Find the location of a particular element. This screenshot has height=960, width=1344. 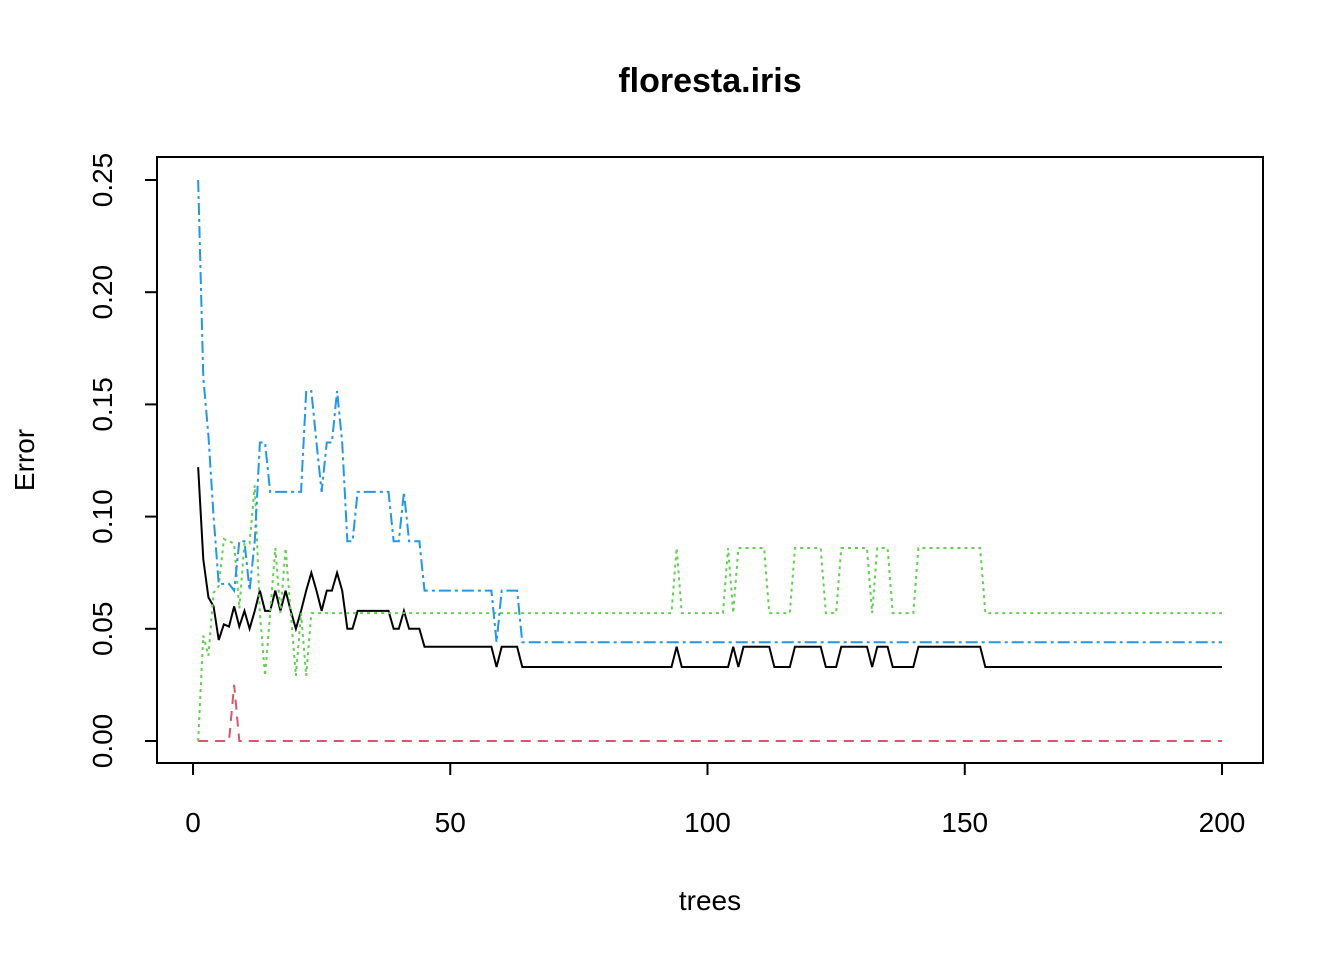

y-tick-label: 0.20 is located at coordinates (102, 292).